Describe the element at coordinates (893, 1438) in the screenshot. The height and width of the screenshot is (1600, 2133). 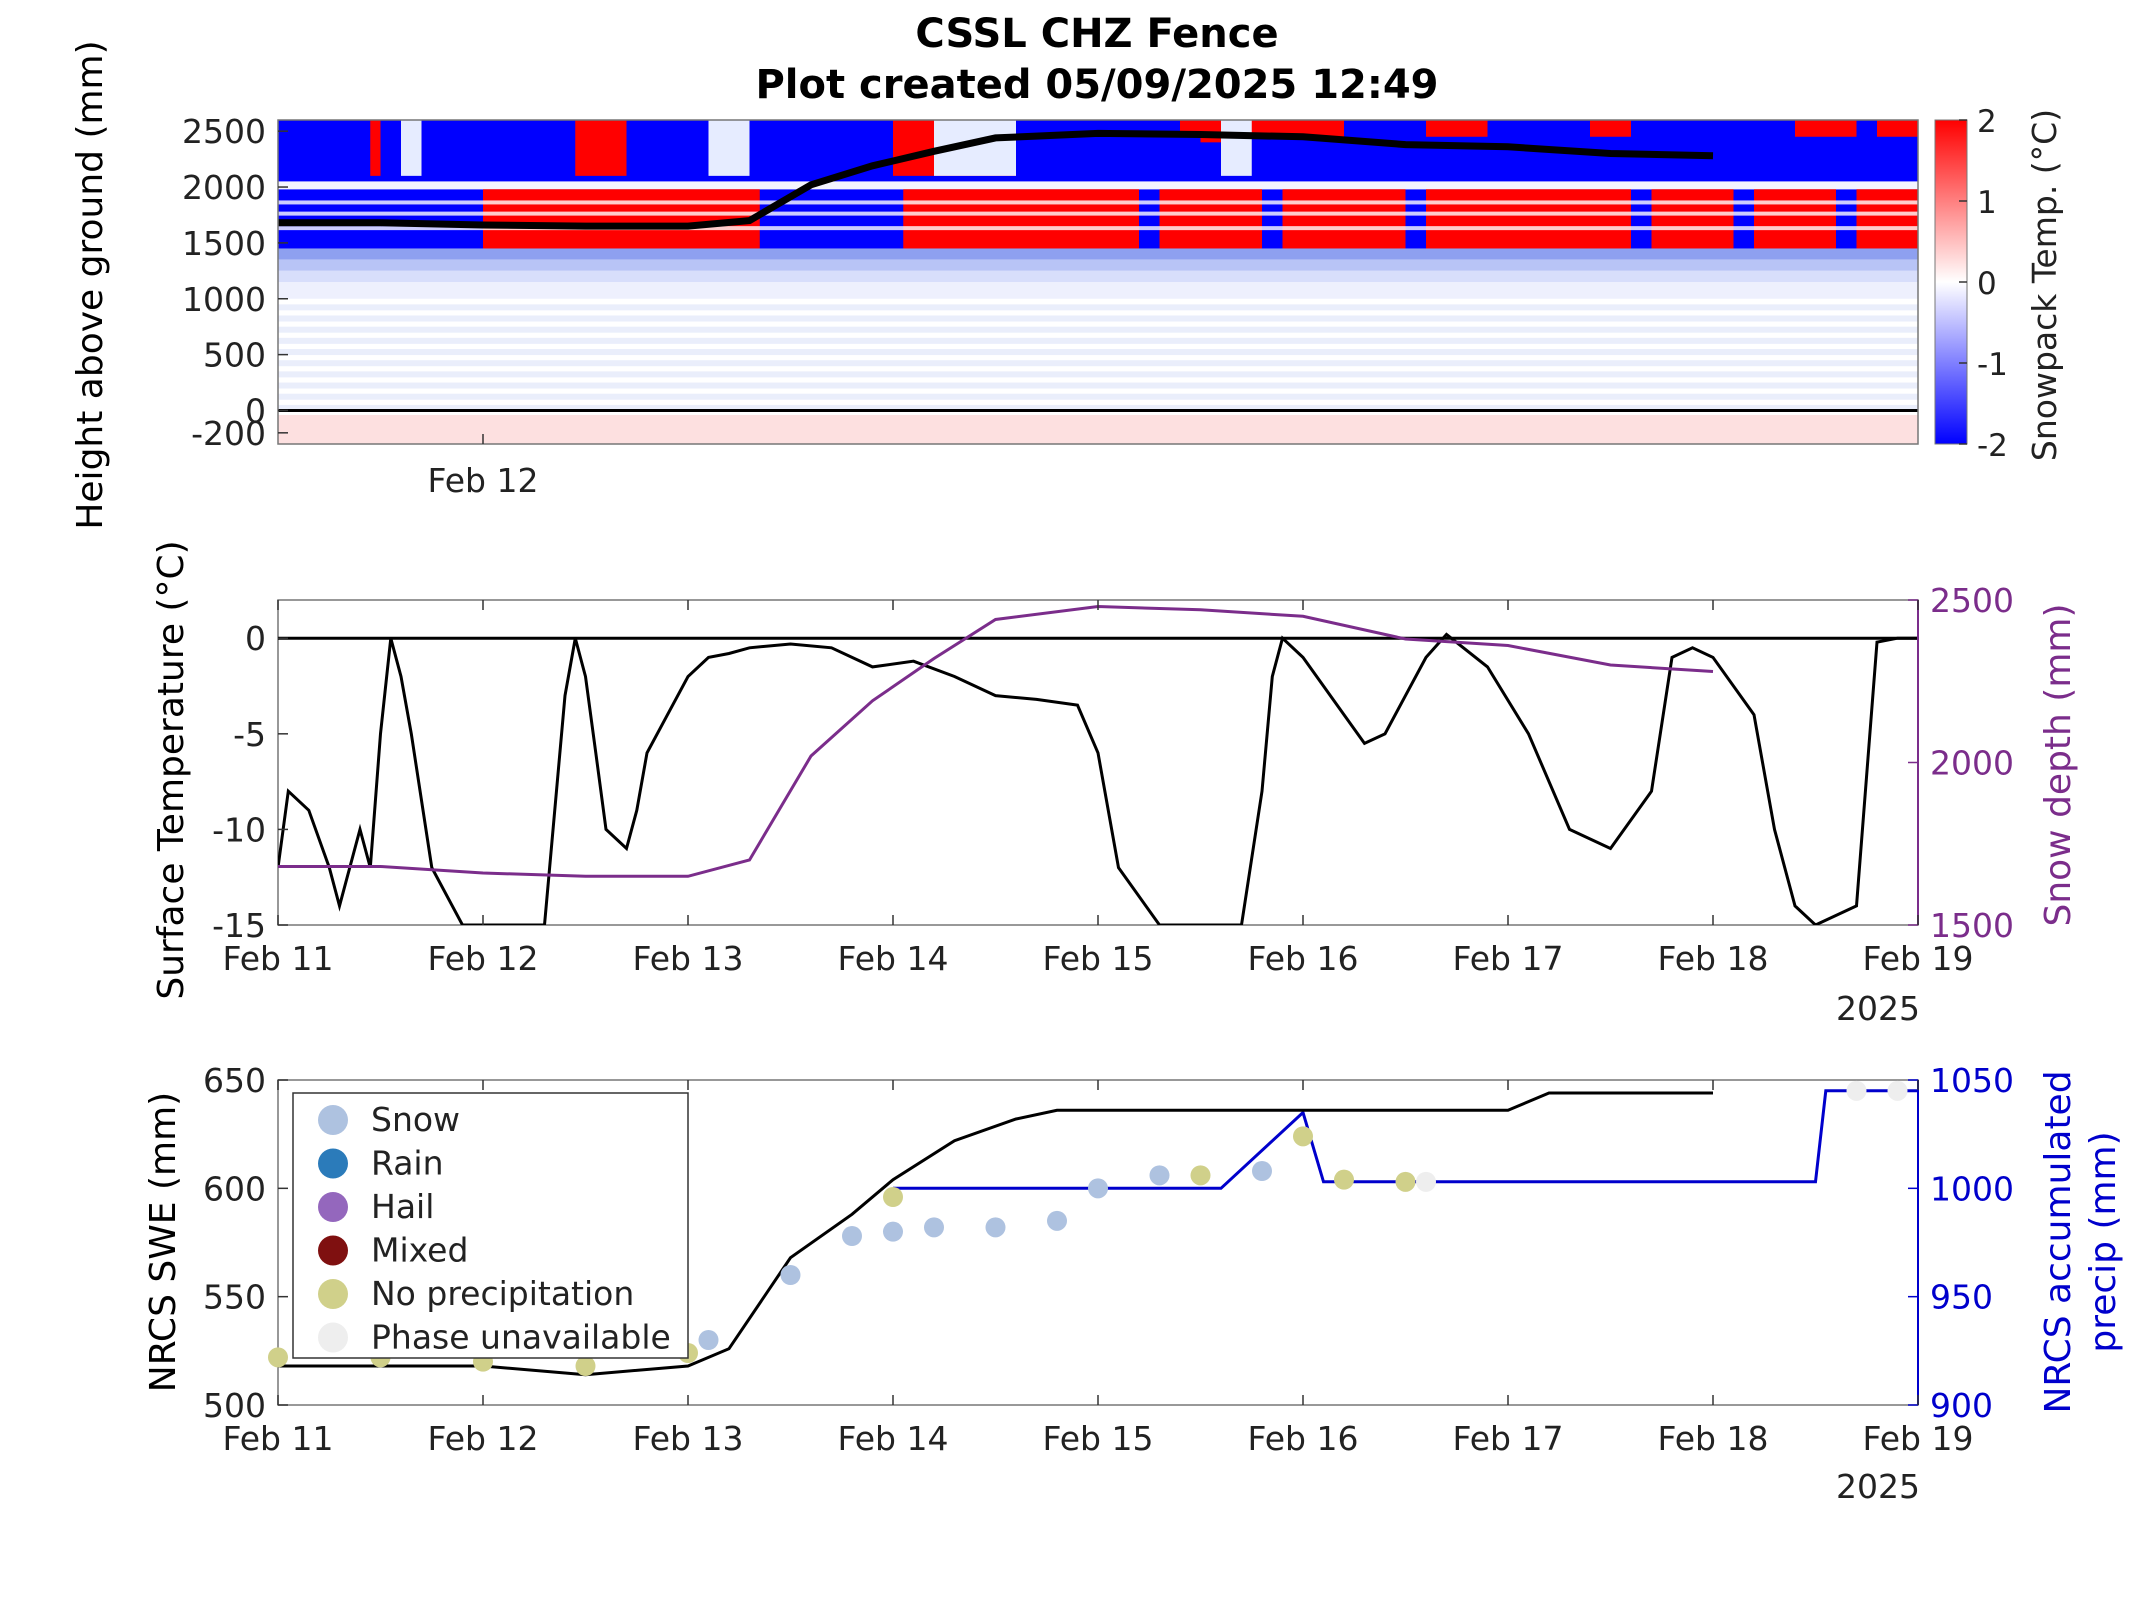
I see `swe-x-tick-label: Feb 14` at that location.